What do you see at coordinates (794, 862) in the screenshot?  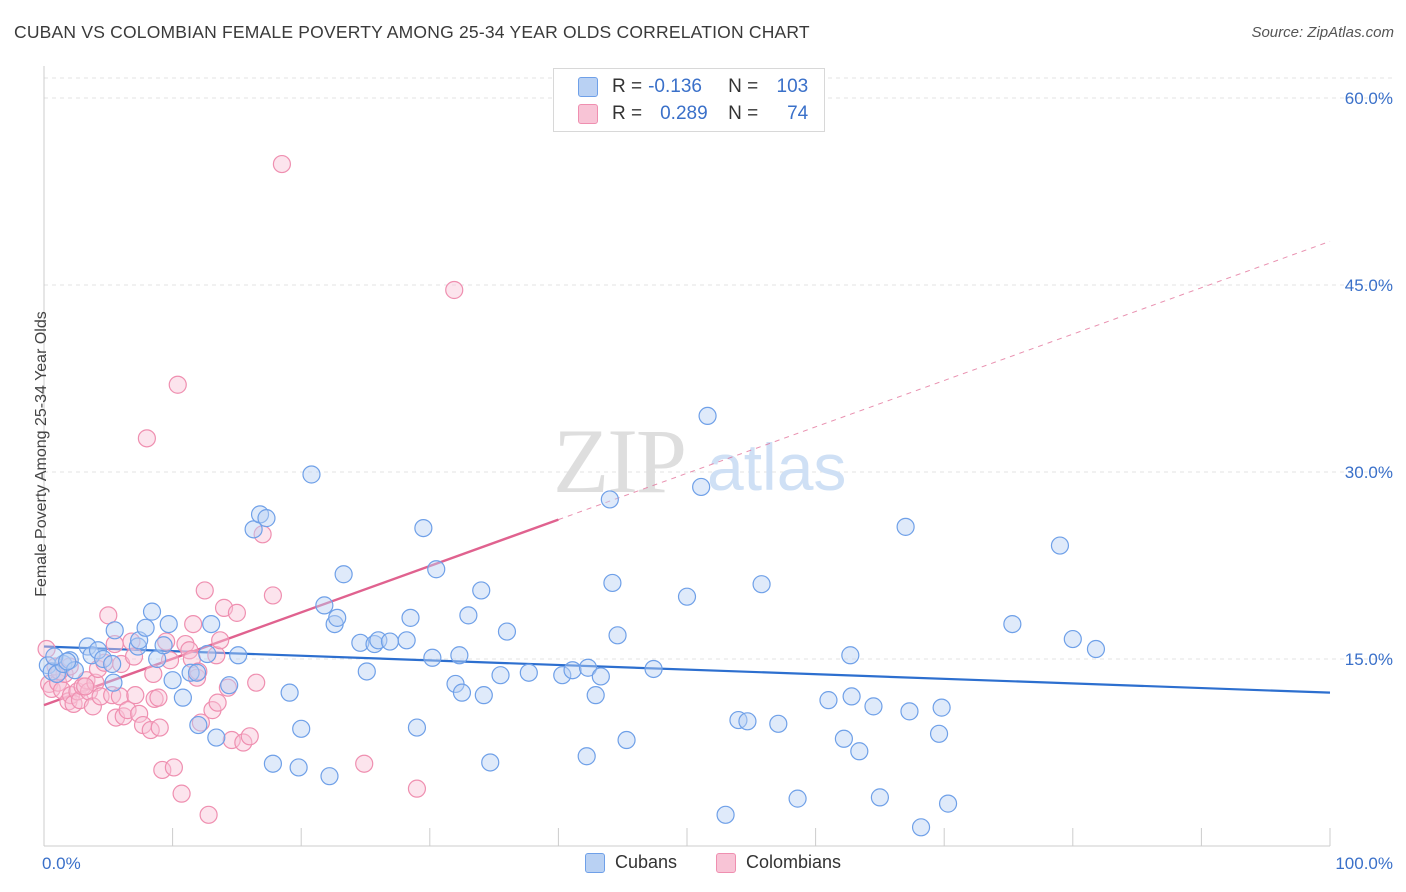 I see `bottom-legend-label-colombians: Colombians` at bounding box center [794, 862].